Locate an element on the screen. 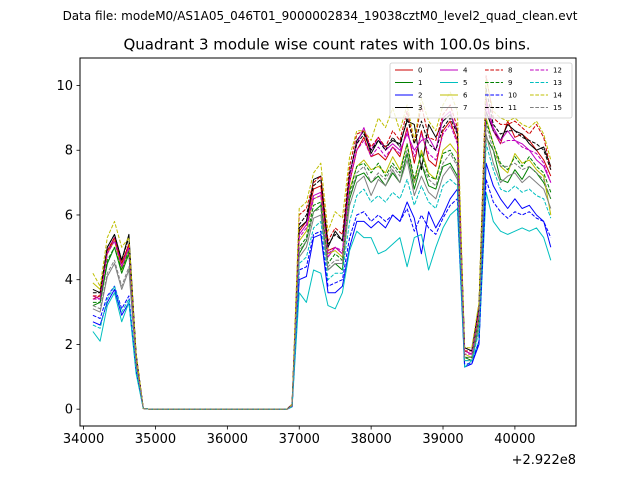 The height and width of the screenshot is (480, 640). y-axis: 0 2 4 6 8 10 is located at coordinates (68, 248).